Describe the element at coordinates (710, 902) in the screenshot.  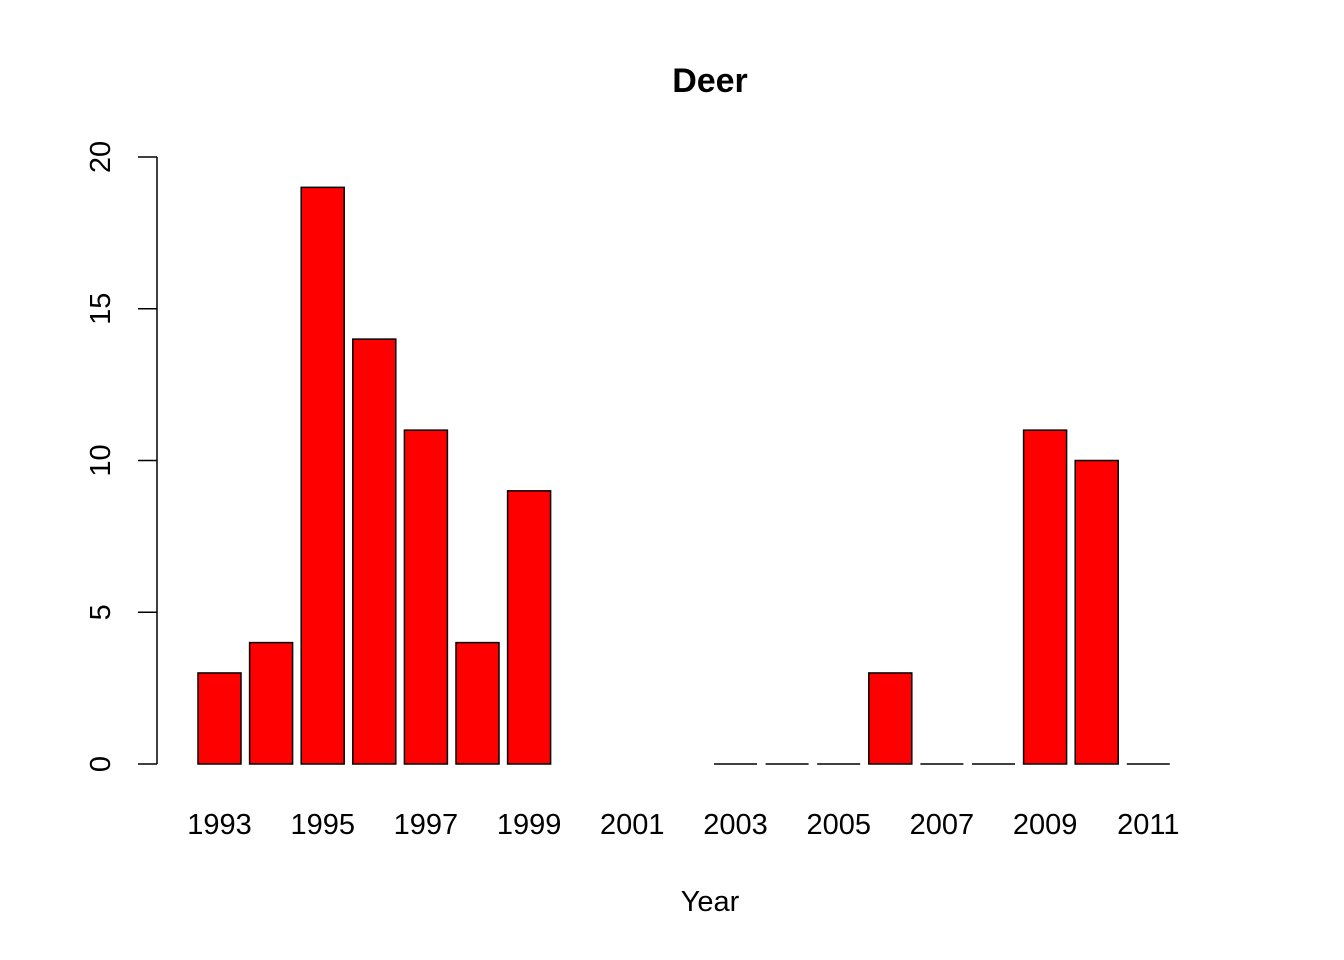
I see `x-axis-label: Year` at that location.